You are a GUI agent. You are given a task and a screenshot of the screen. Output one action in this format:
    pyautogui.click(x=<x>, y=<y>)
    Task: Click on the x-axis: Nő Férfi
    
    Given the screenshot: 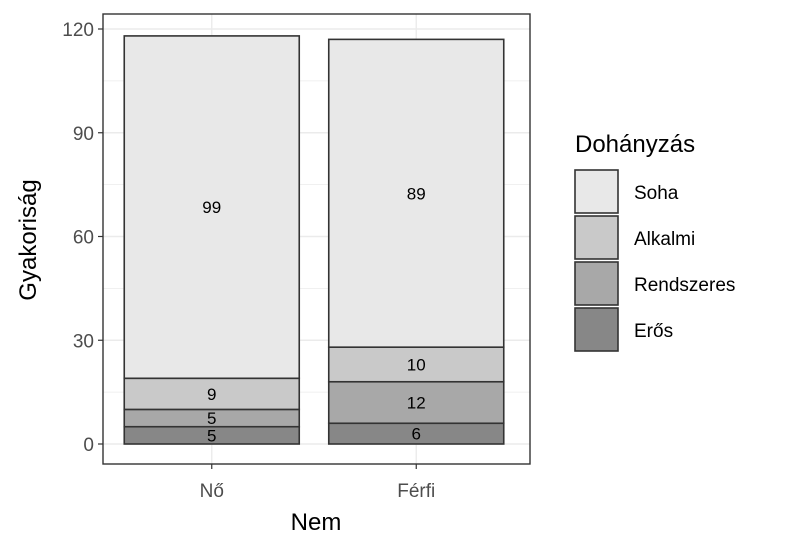 What is the action you would take?
    pyautogui.click(x=317, y=483)
    